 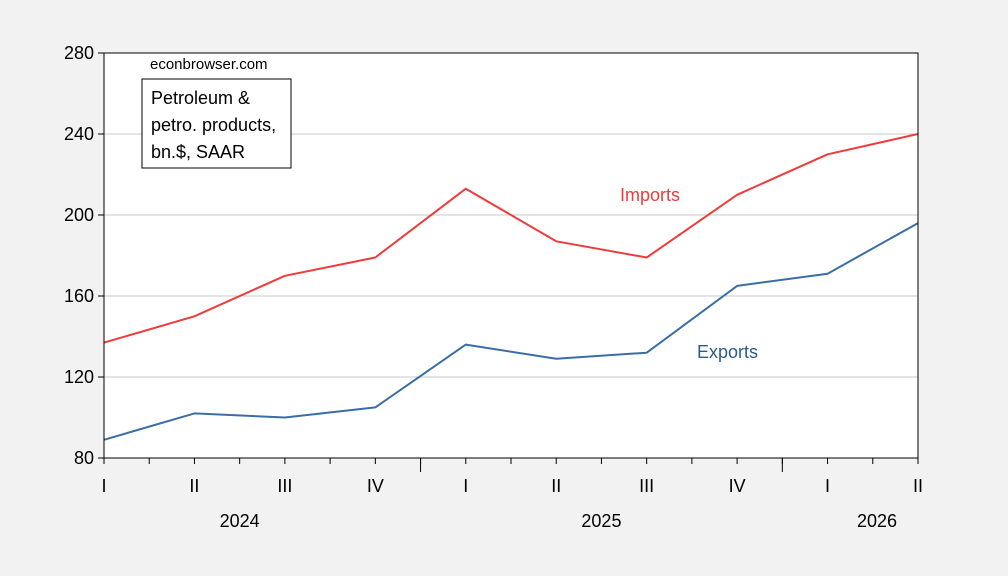 What do you see at coordinates (79, 134) in the screenshot?
I see `y-tick-label: 240` at bounding box center [79, 134].